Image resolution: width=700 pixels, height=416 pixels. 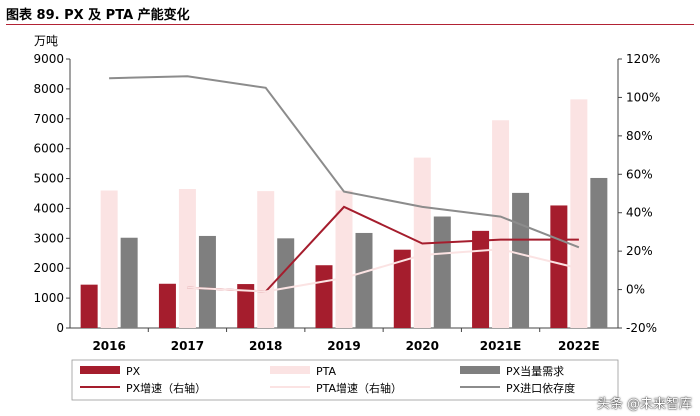 I want to click on chart-title: 图表 89. PX 及 PTA 产能变化, so click(x=98, y=15).